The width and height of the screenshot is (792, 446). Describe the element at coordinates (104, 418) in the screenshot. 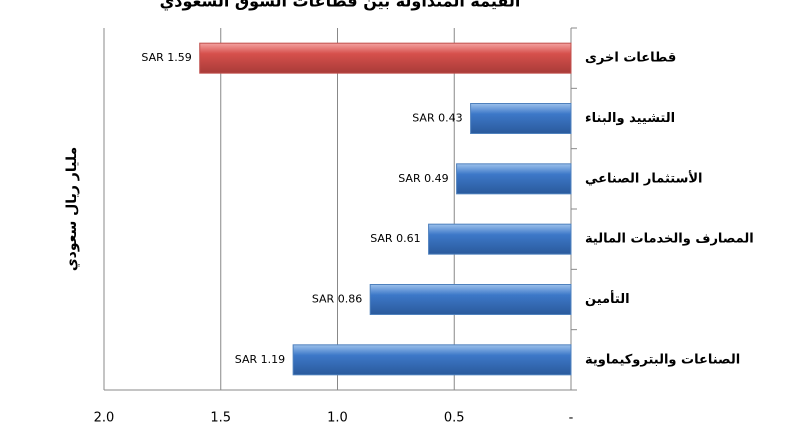

I see `x-tick-label: 2.0` at that location.